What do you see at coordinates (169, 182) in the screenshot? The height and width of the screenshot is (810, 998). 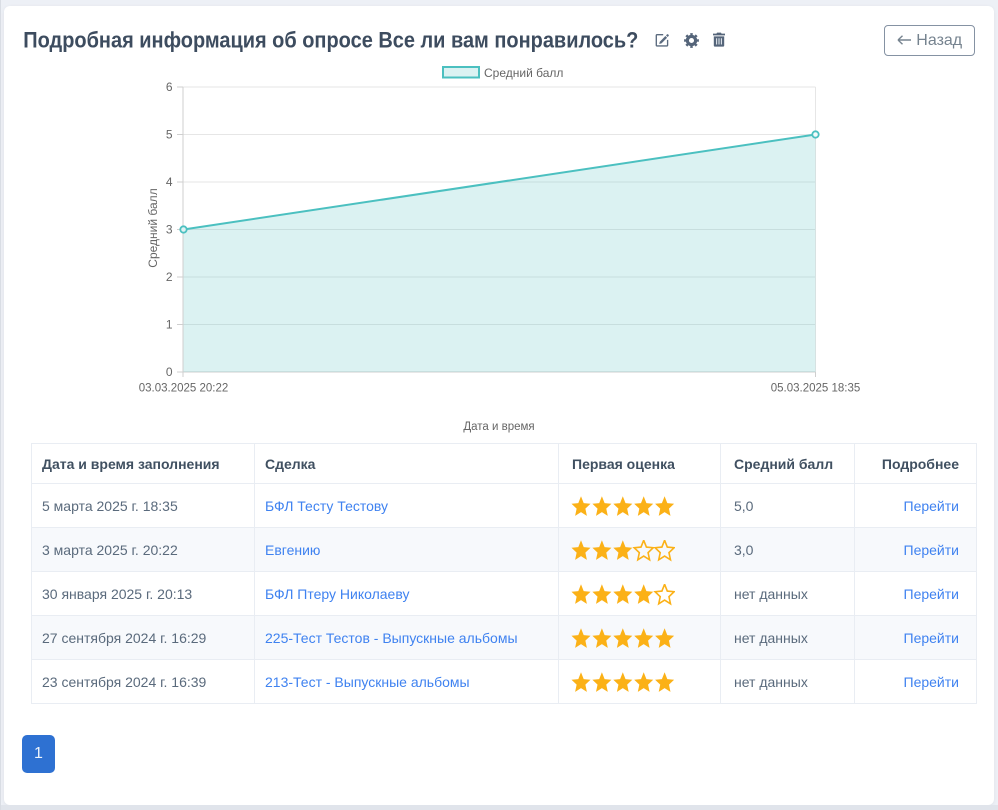 I see `svg-text: 4` at bounding box center [169, 182].